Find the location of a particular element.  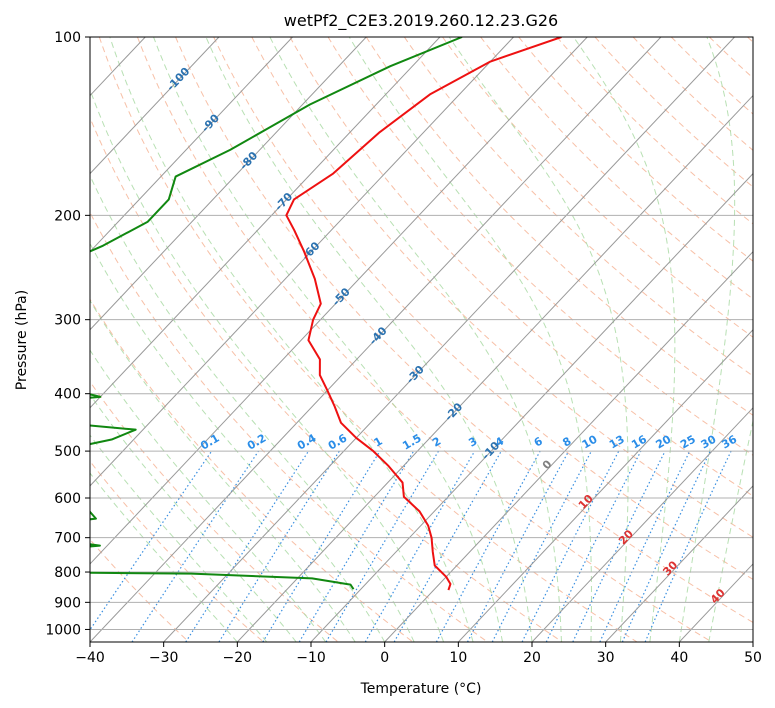

mixing-ratio-label: 30 is located at coordinates (709, 441).